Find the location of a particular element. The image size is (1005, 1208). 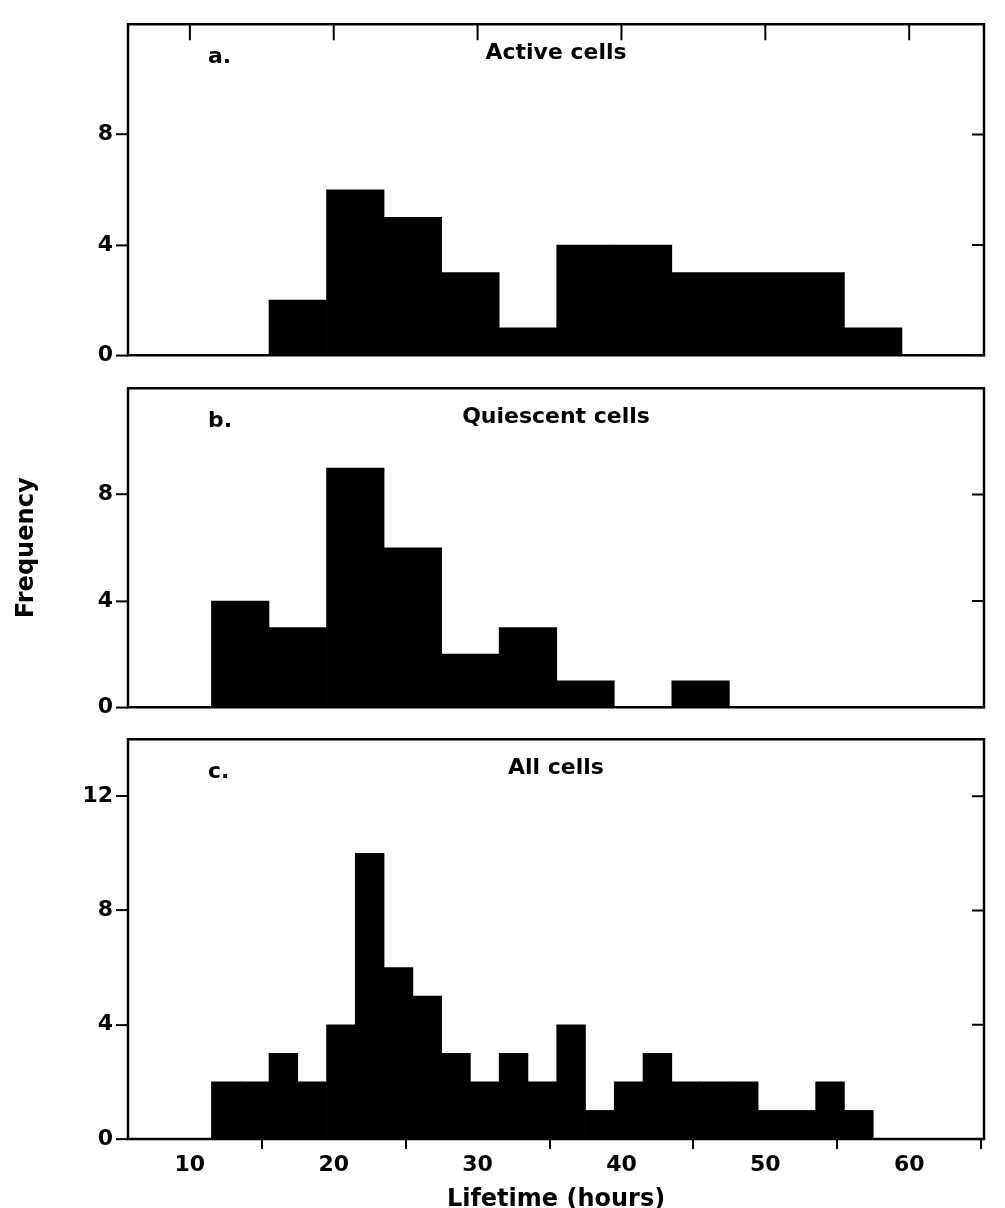

text: All cells is located at coordinates (556, 767).